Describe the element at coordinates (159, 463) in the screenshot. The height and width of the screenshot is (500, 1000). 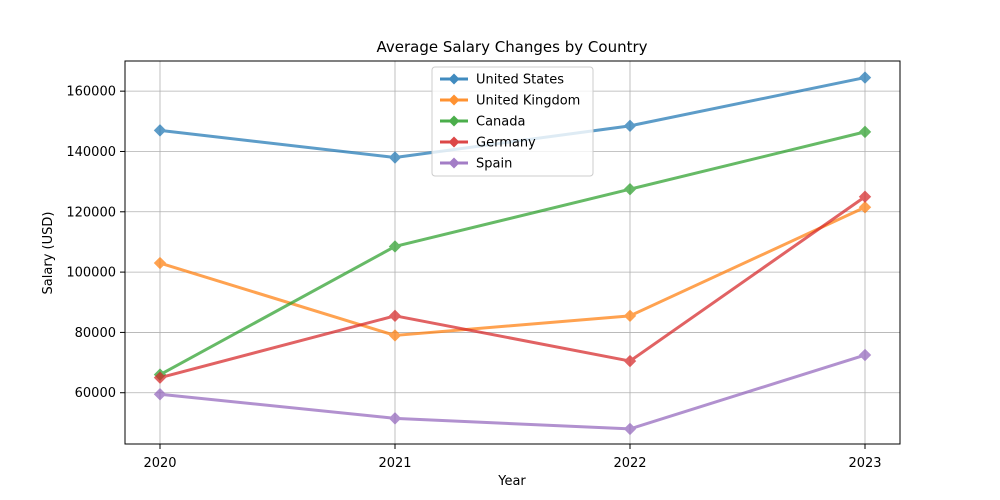
I see `x-tick-label: 2020` at that location.